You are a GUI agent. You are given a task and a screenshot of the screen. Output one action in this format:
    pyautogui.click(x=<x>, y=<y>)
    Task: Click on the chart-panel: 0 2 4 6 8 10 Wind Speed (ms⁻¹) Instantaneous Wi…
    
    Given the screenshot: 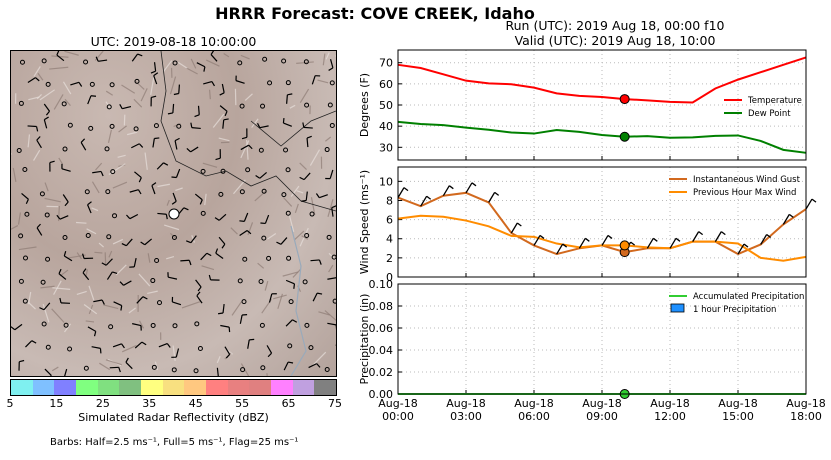 What is the action you would take?
    pyautogui.click(x=587, y=225)
    